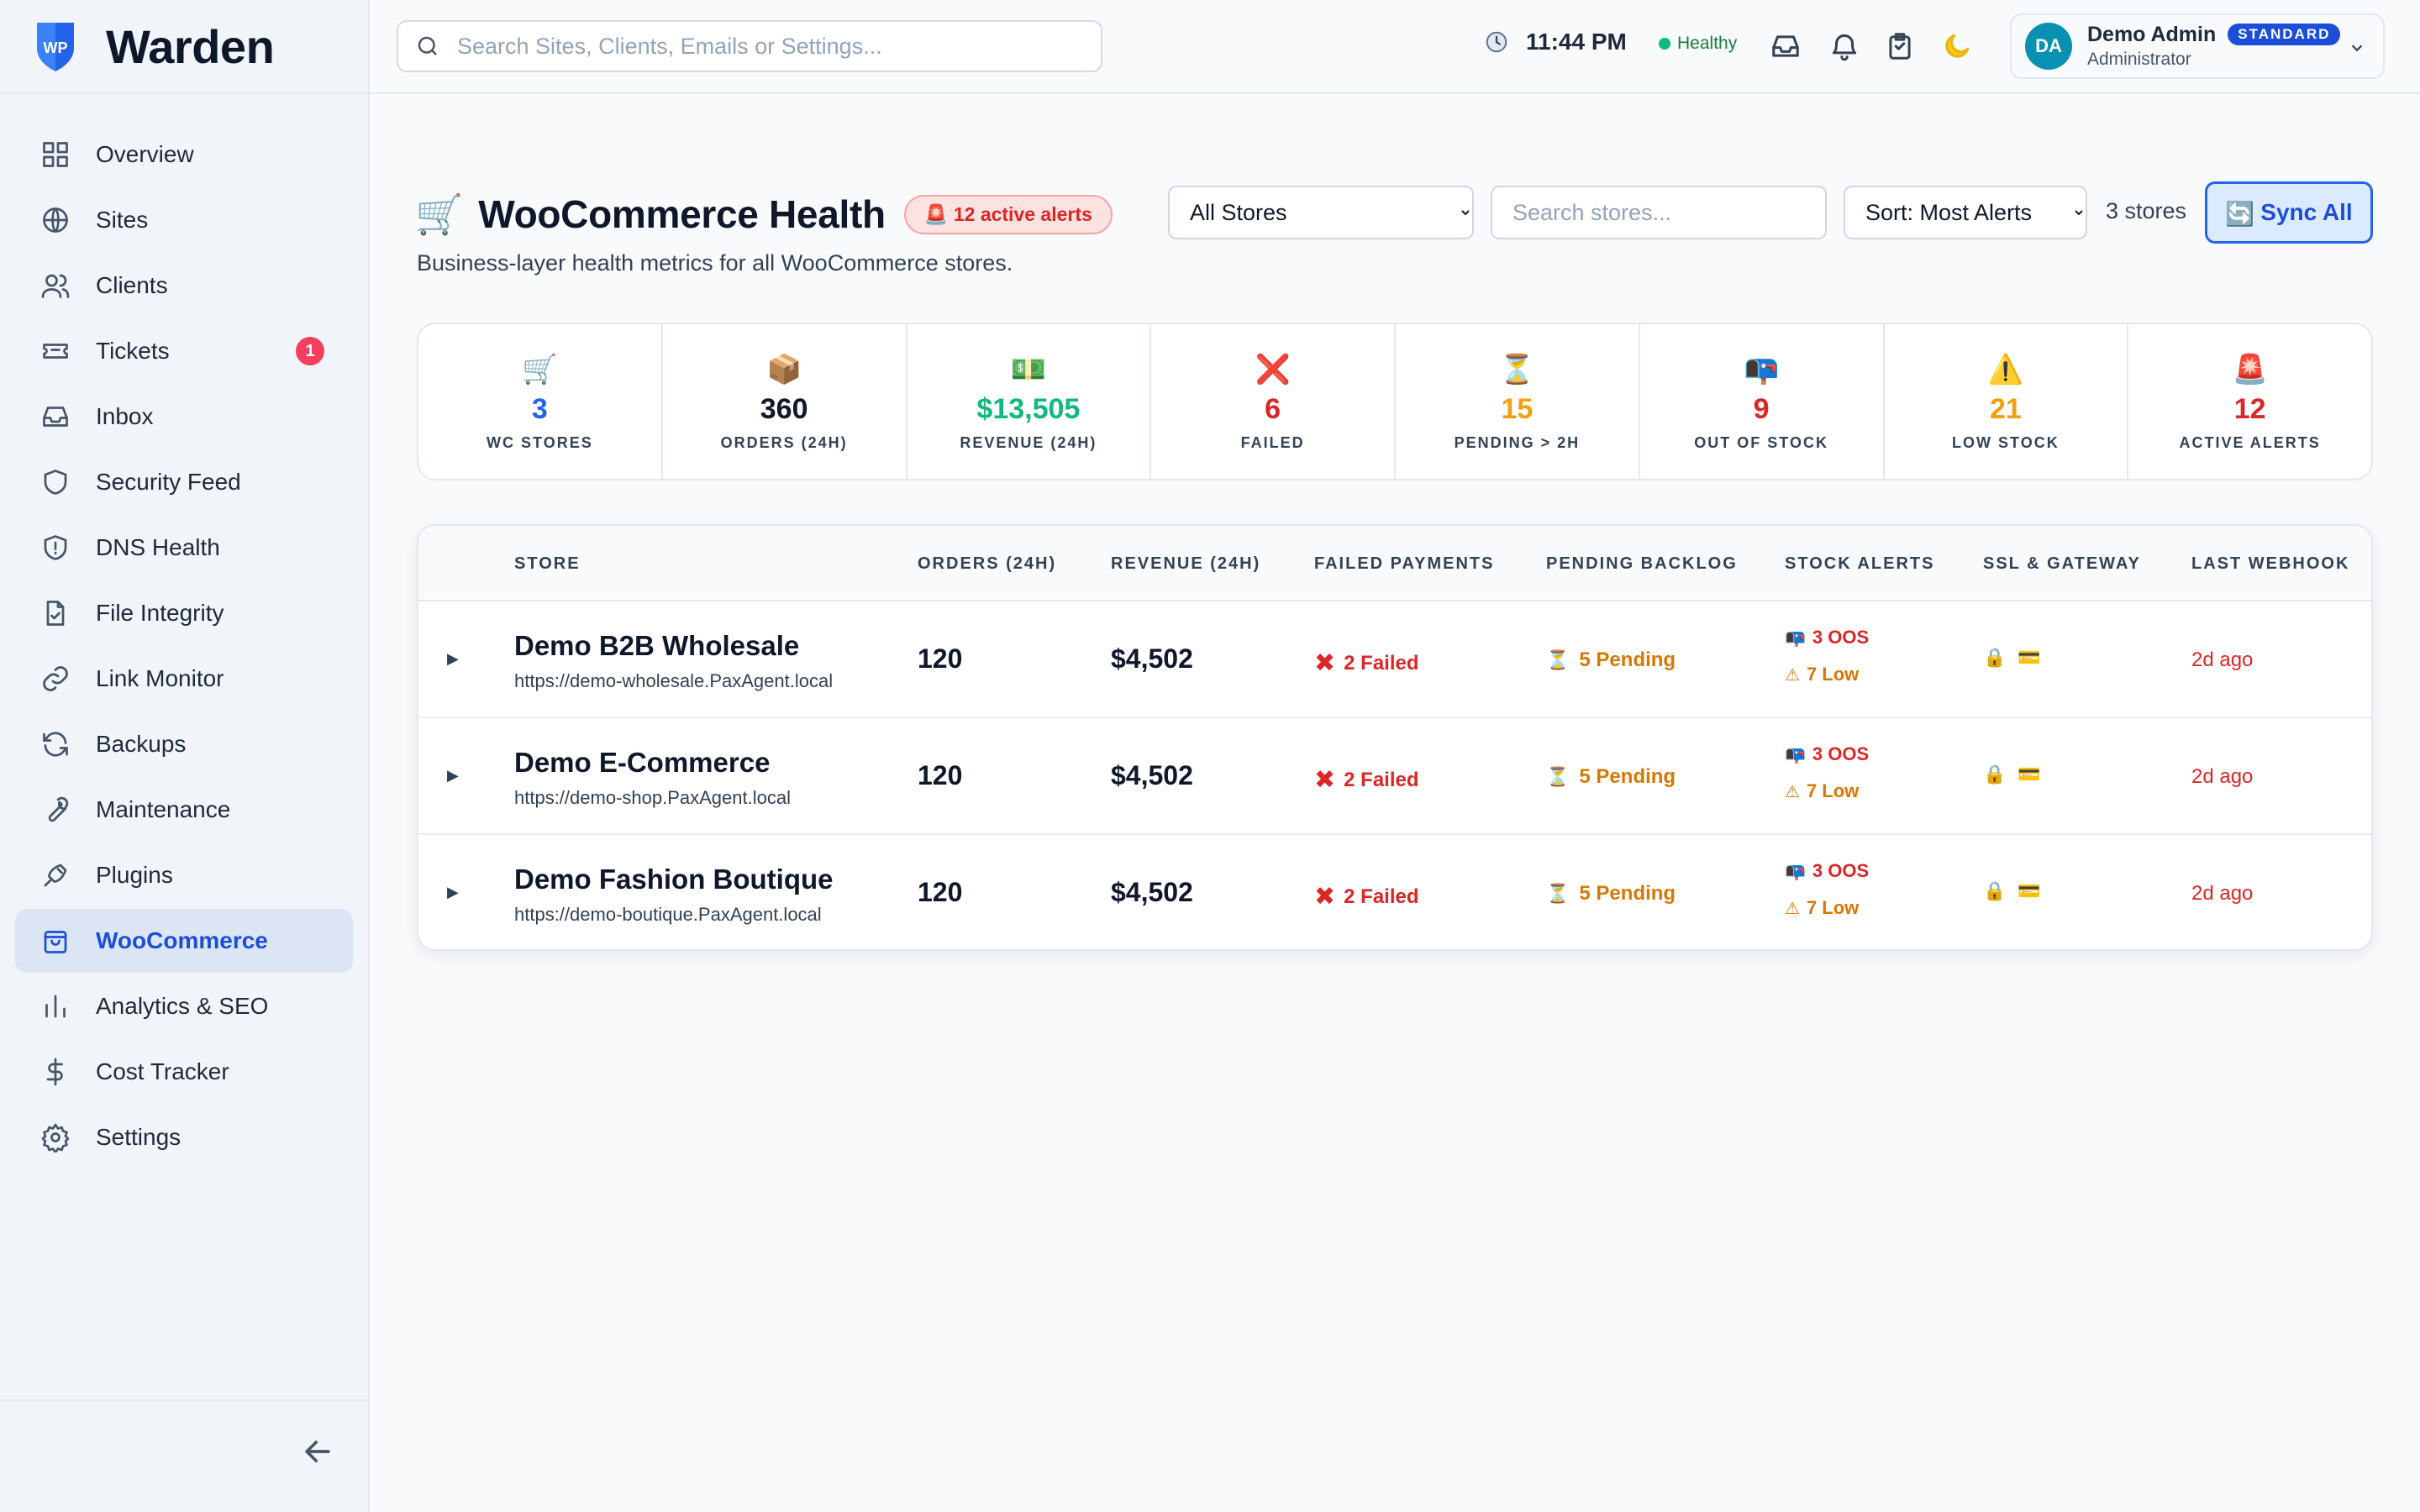 Image resolution: width=2420 pixels, height=1512 pixels. What do you see at coordinates (777, 46) in the screenshot?
I see `global-search-input` at bounding box center [777, 46].